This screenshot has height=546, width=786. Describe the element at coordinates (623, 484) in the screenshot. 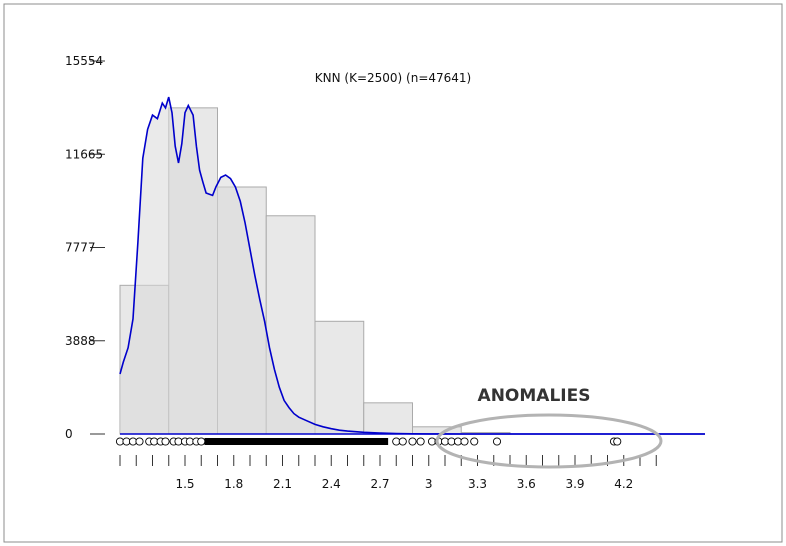

I see `x-tick-label-9: 4.2` at that location.